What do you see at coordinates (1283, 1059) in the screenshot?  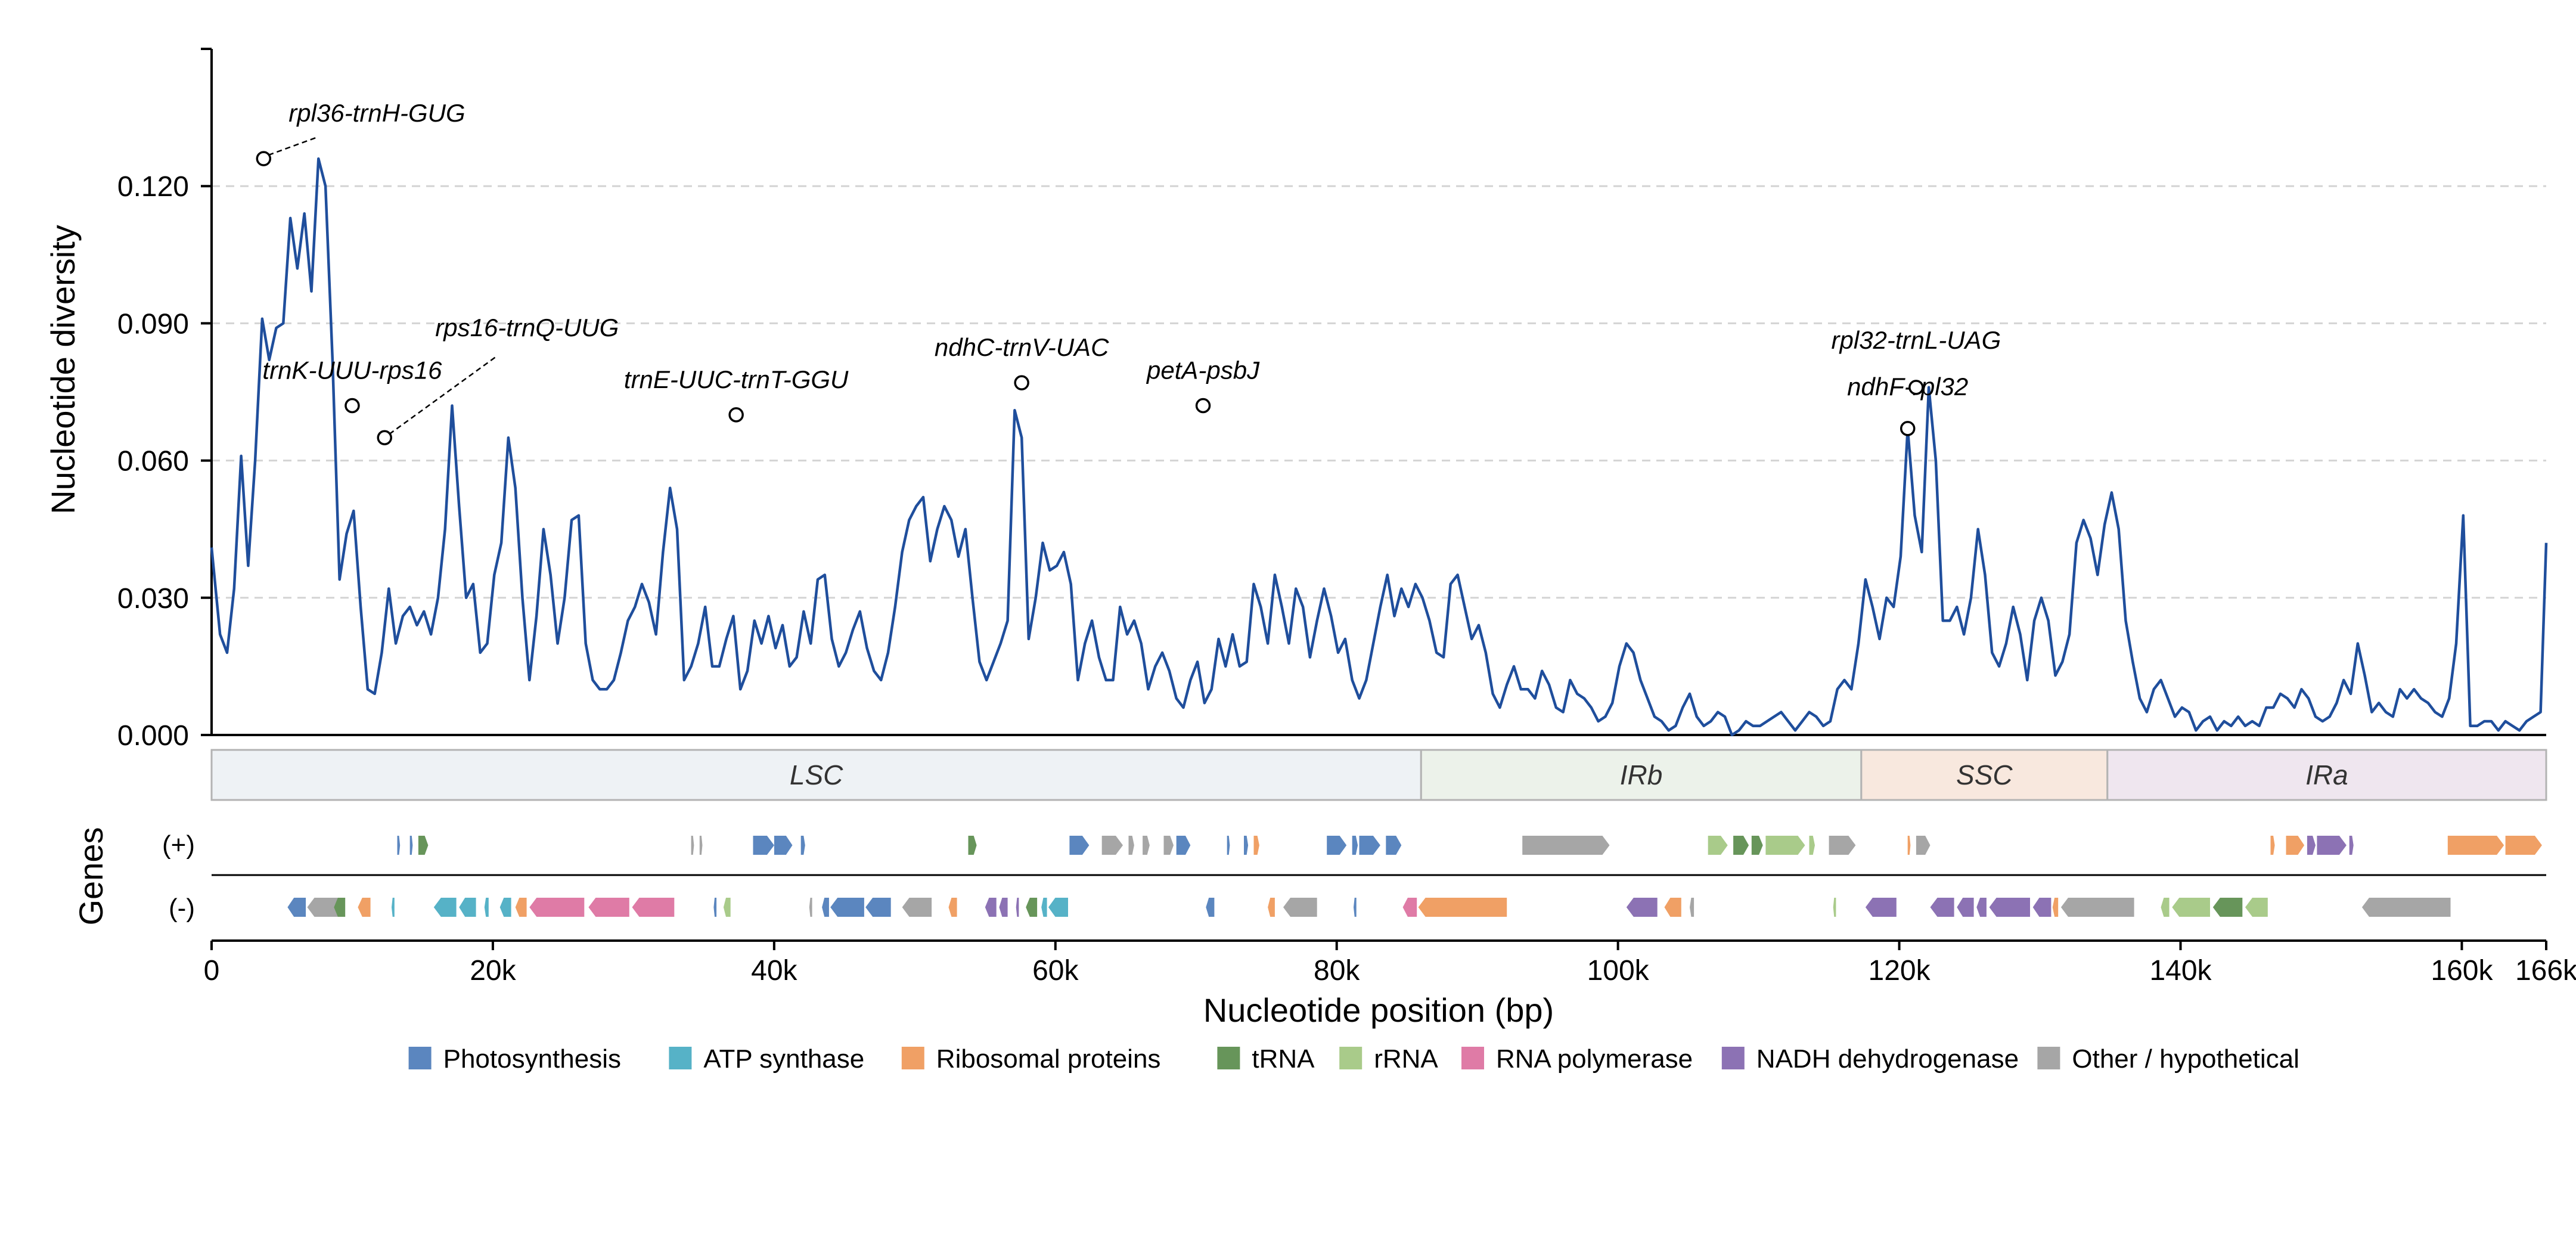 I see `legend-label: tRNA` at bounding box center [1283, 1059].